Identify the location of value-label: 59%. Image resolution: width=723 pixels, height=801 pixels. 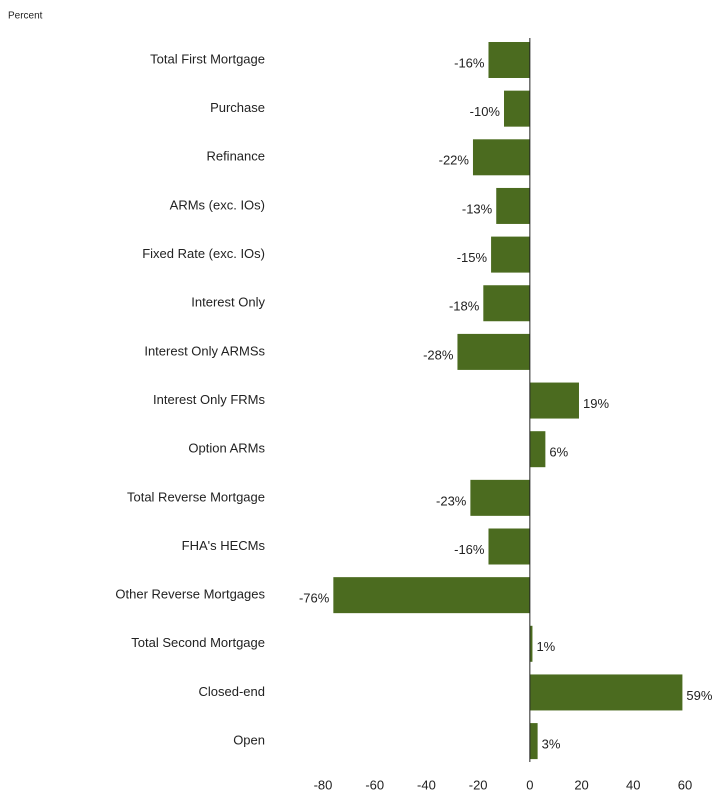
(699, 695).